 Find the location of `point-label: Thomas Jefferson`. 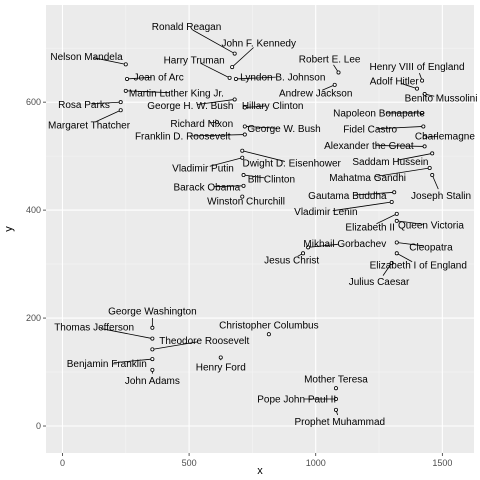

point-label: Thomas Jefferson is located at coordinates (94, 328).